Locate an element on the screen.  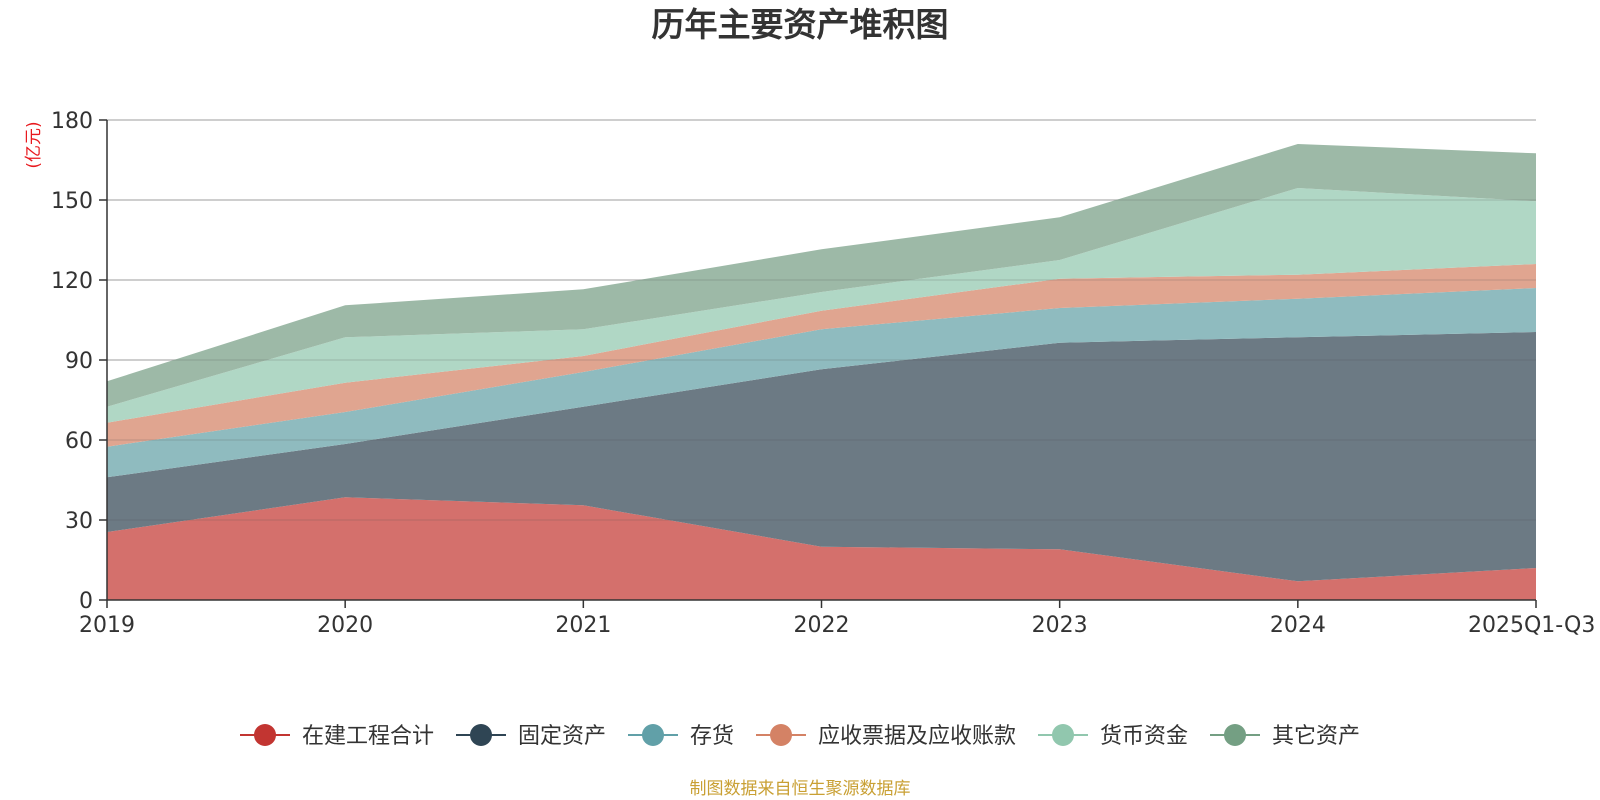
x-tick-label: 2021 is located at coordinates (583, 625).